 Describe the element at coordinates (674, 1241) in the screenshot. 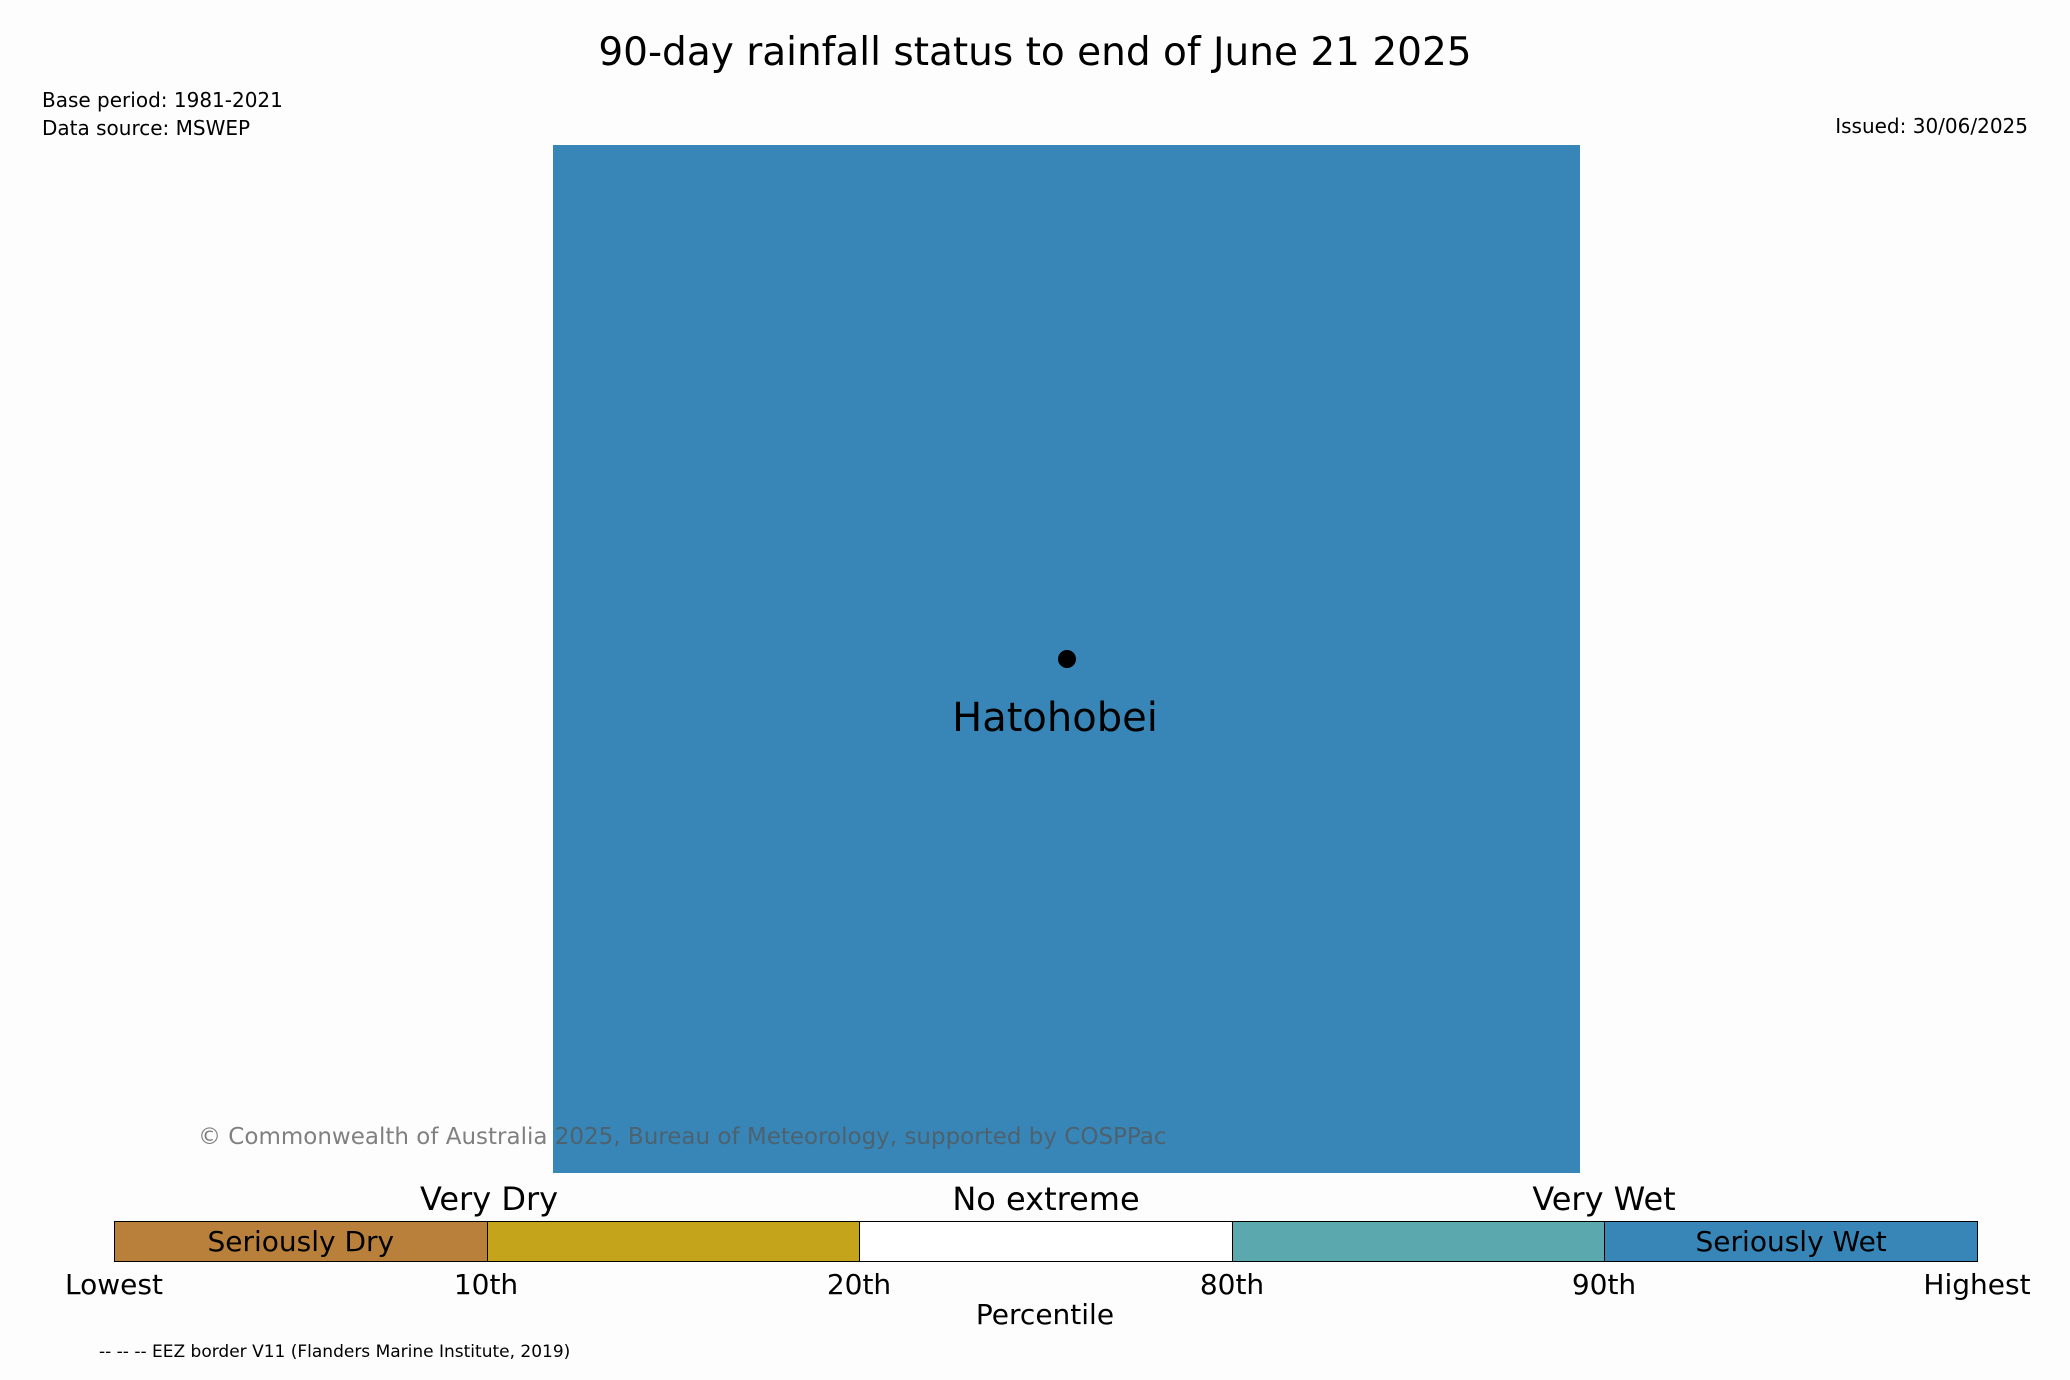

I see `legend-segment-very-dry` at that location.